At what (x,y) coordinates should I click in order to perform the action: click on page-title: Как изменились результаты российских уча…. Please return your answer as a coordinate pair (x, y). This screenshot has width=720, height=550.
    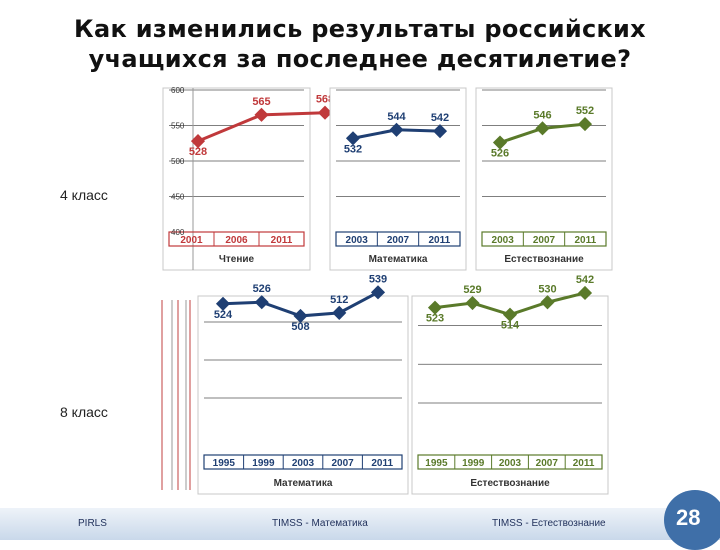
    Looking at the image, I should click on (360, 44).